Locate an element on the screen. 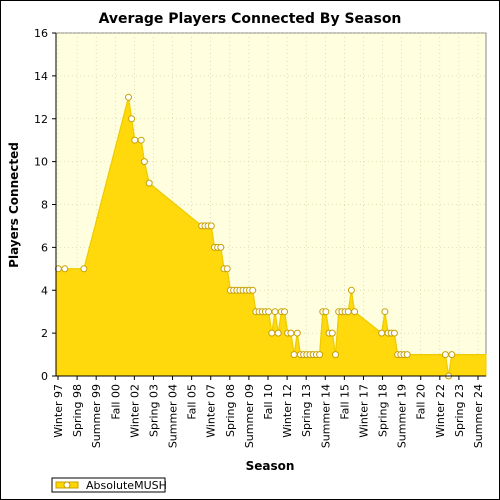 The image size is (500, 500). y-tick-label: 4 is located at coordinates (44, 290).